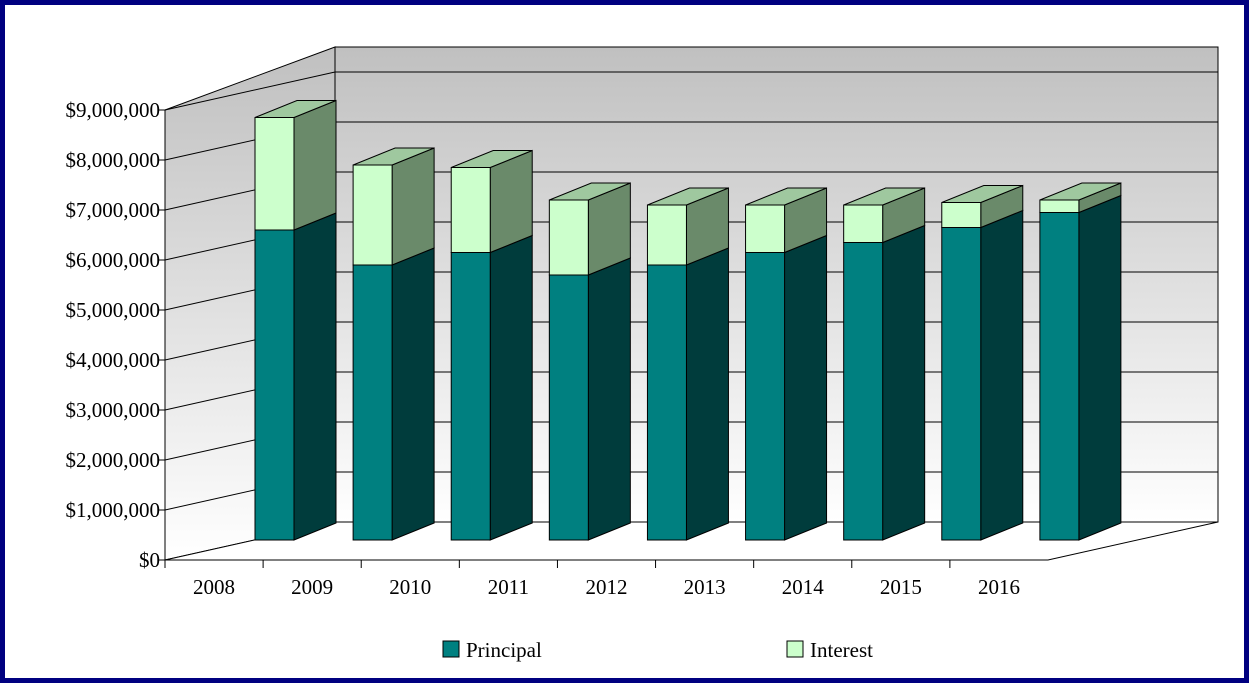 This screenshot has width=1249, height=688. I want to click on bar-group-2016, so click(1080, 361).